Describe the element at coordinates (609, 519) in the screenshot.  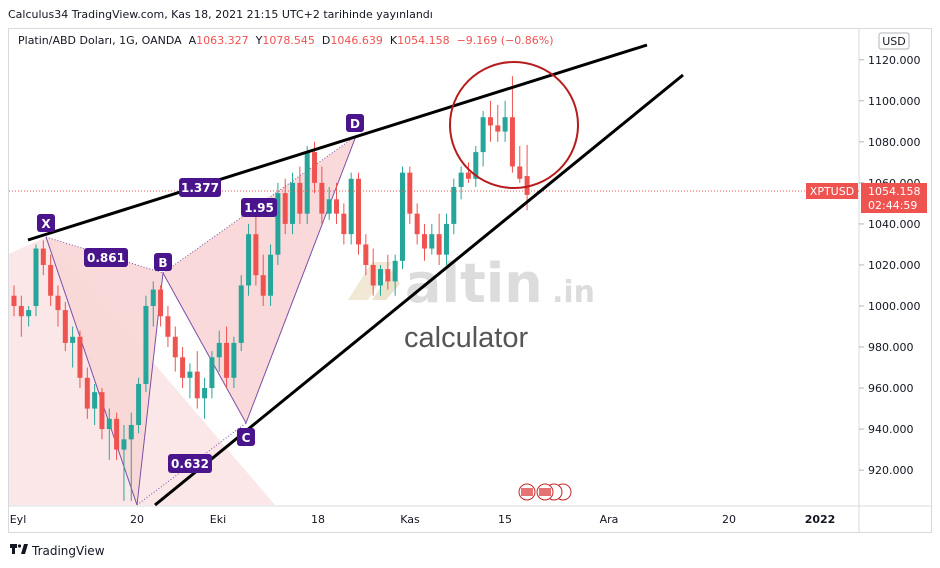
I see `x-tick-label: Ara` at that location.